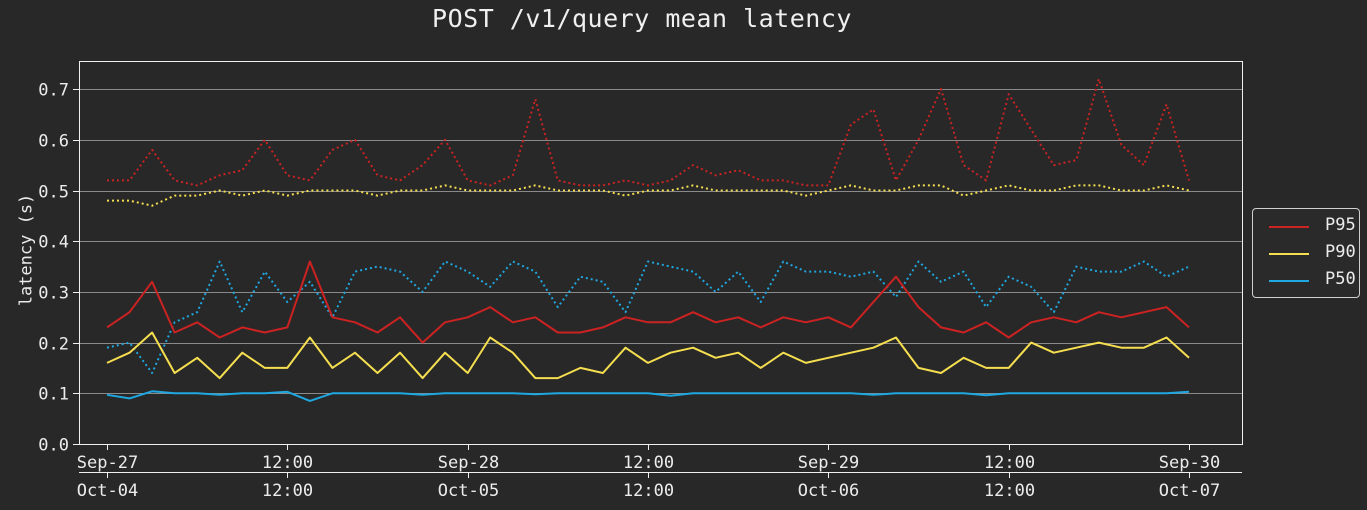  Describe the element at coordinates (107, 463) in the screenshot. I see `x-tick-label: Sep-27` at that location.